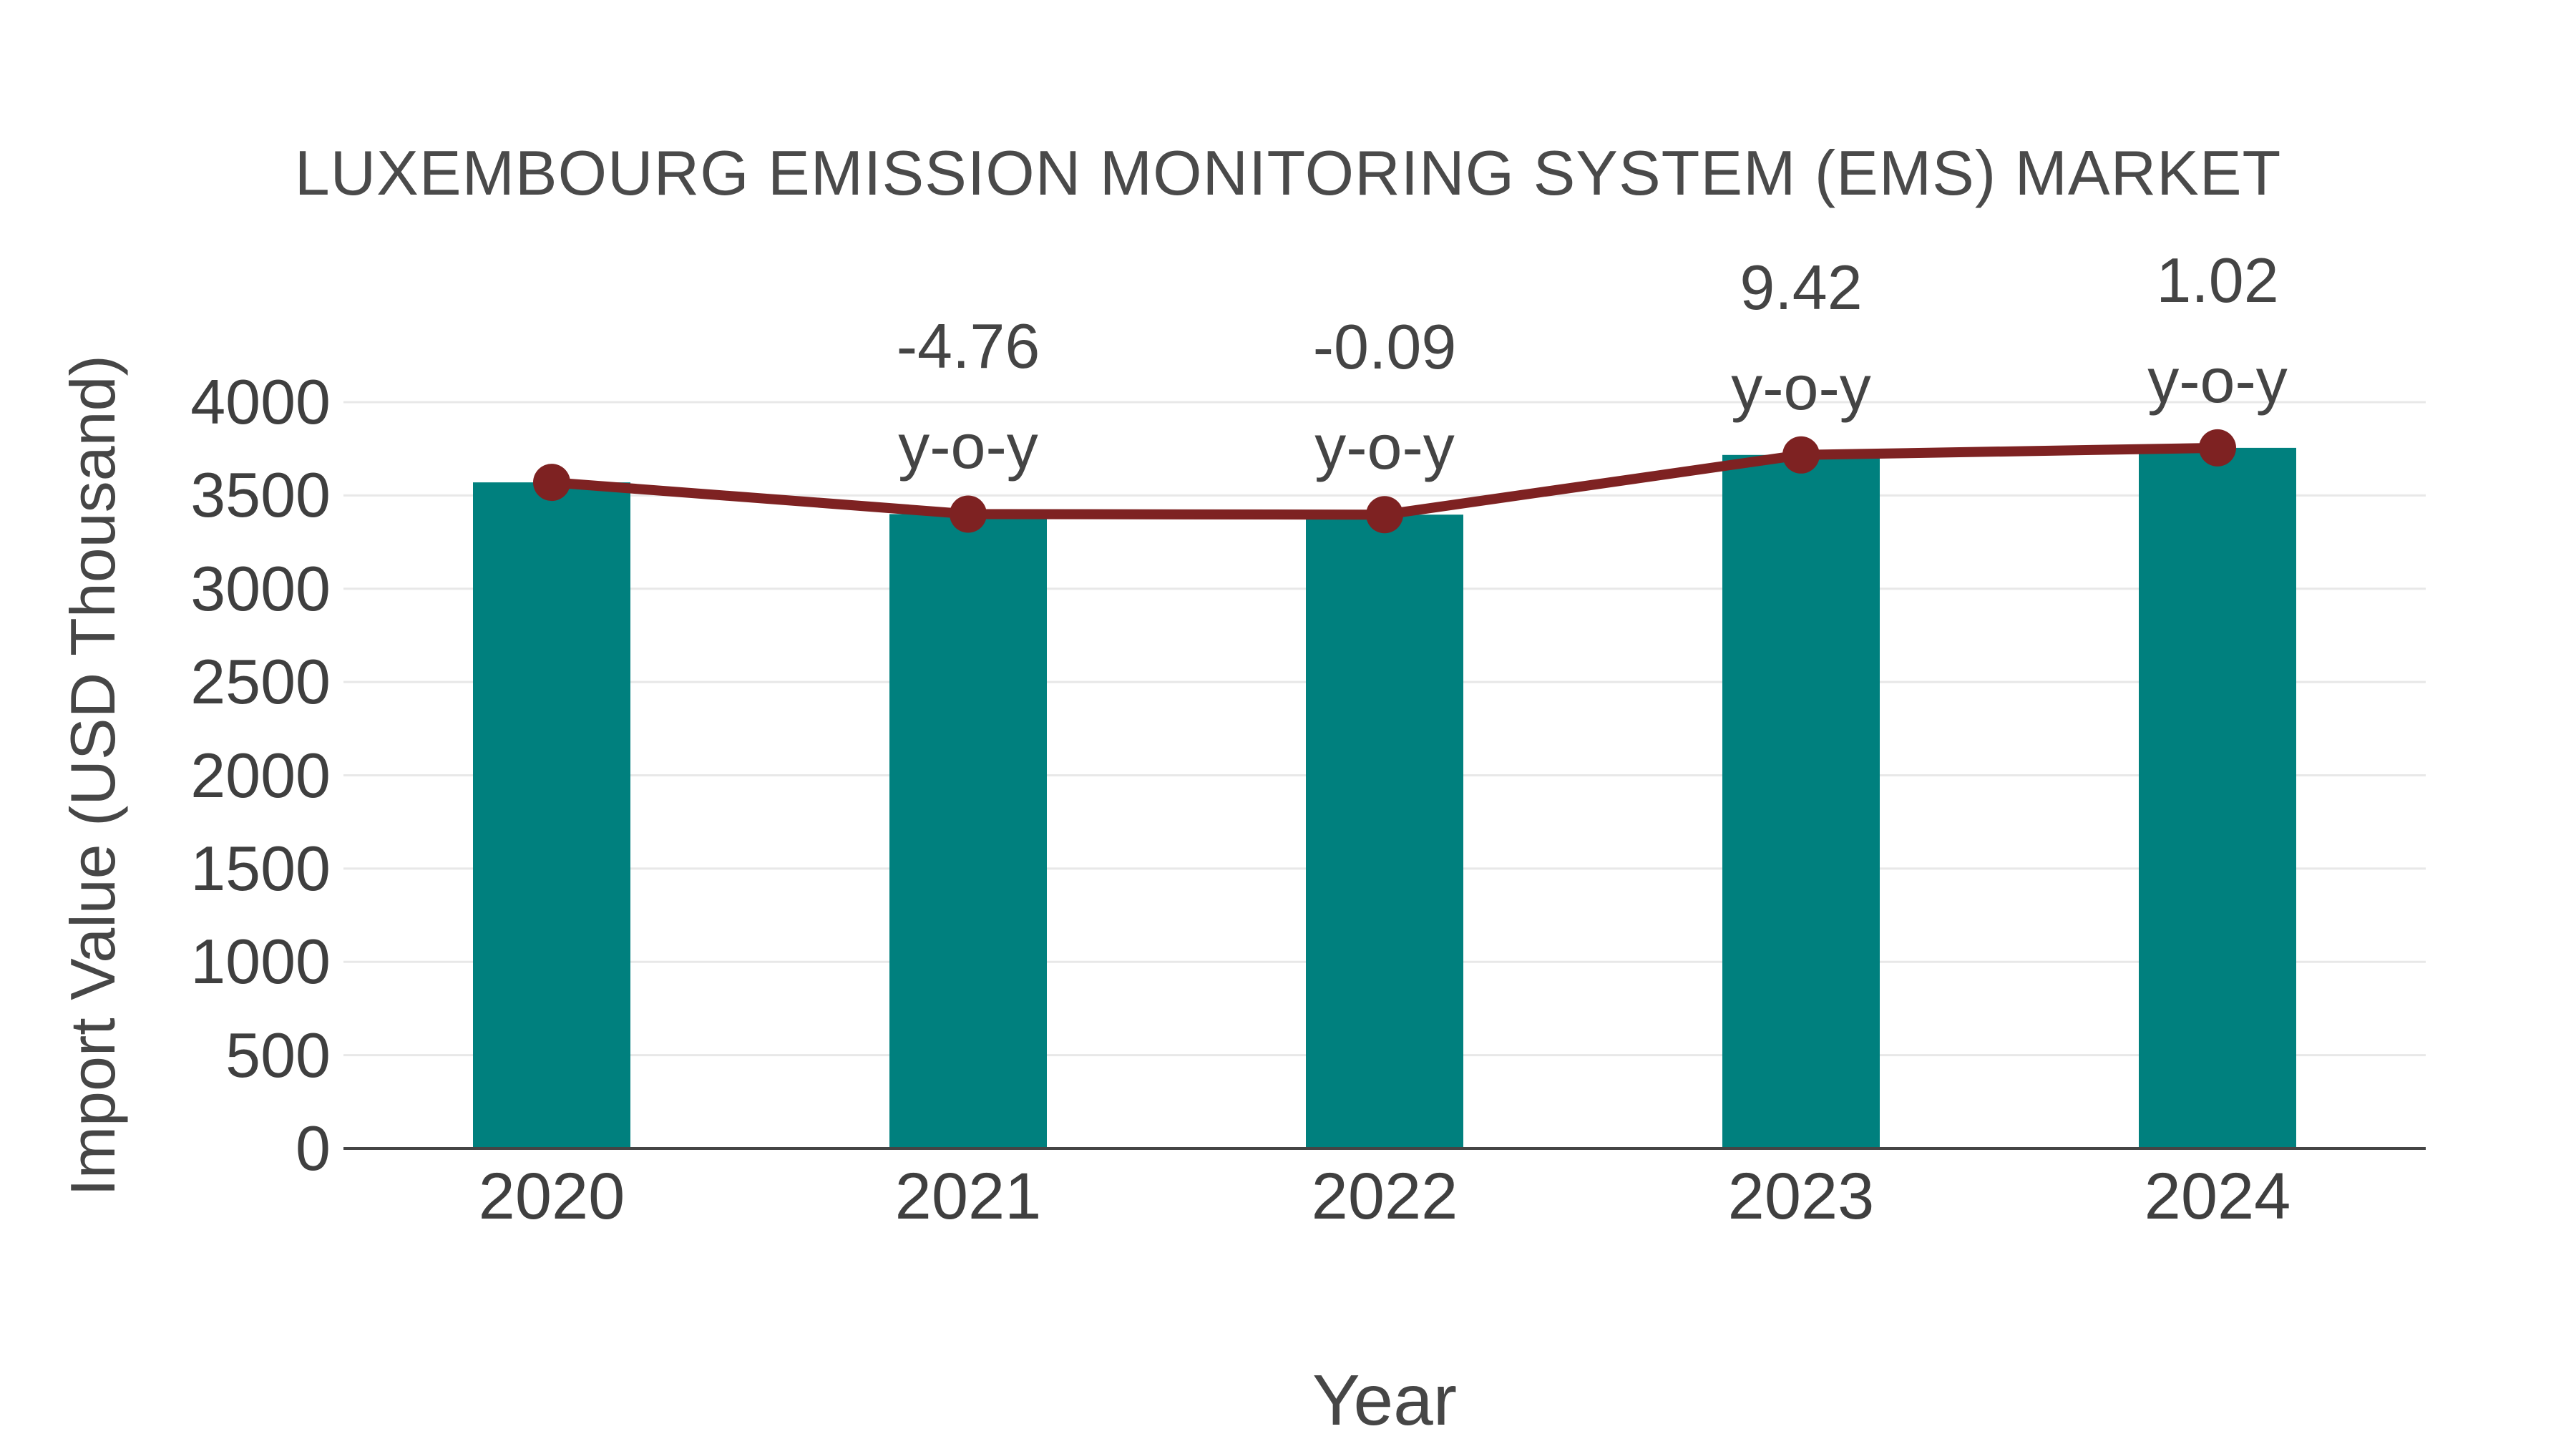 This screenshot has height=1449, width=2576. What do you see at coordinates (1801, 338) in the screenshot?
I see `yoy-annotation-2023: 9.42 y-o-y` at bounding box center [1801, 338].